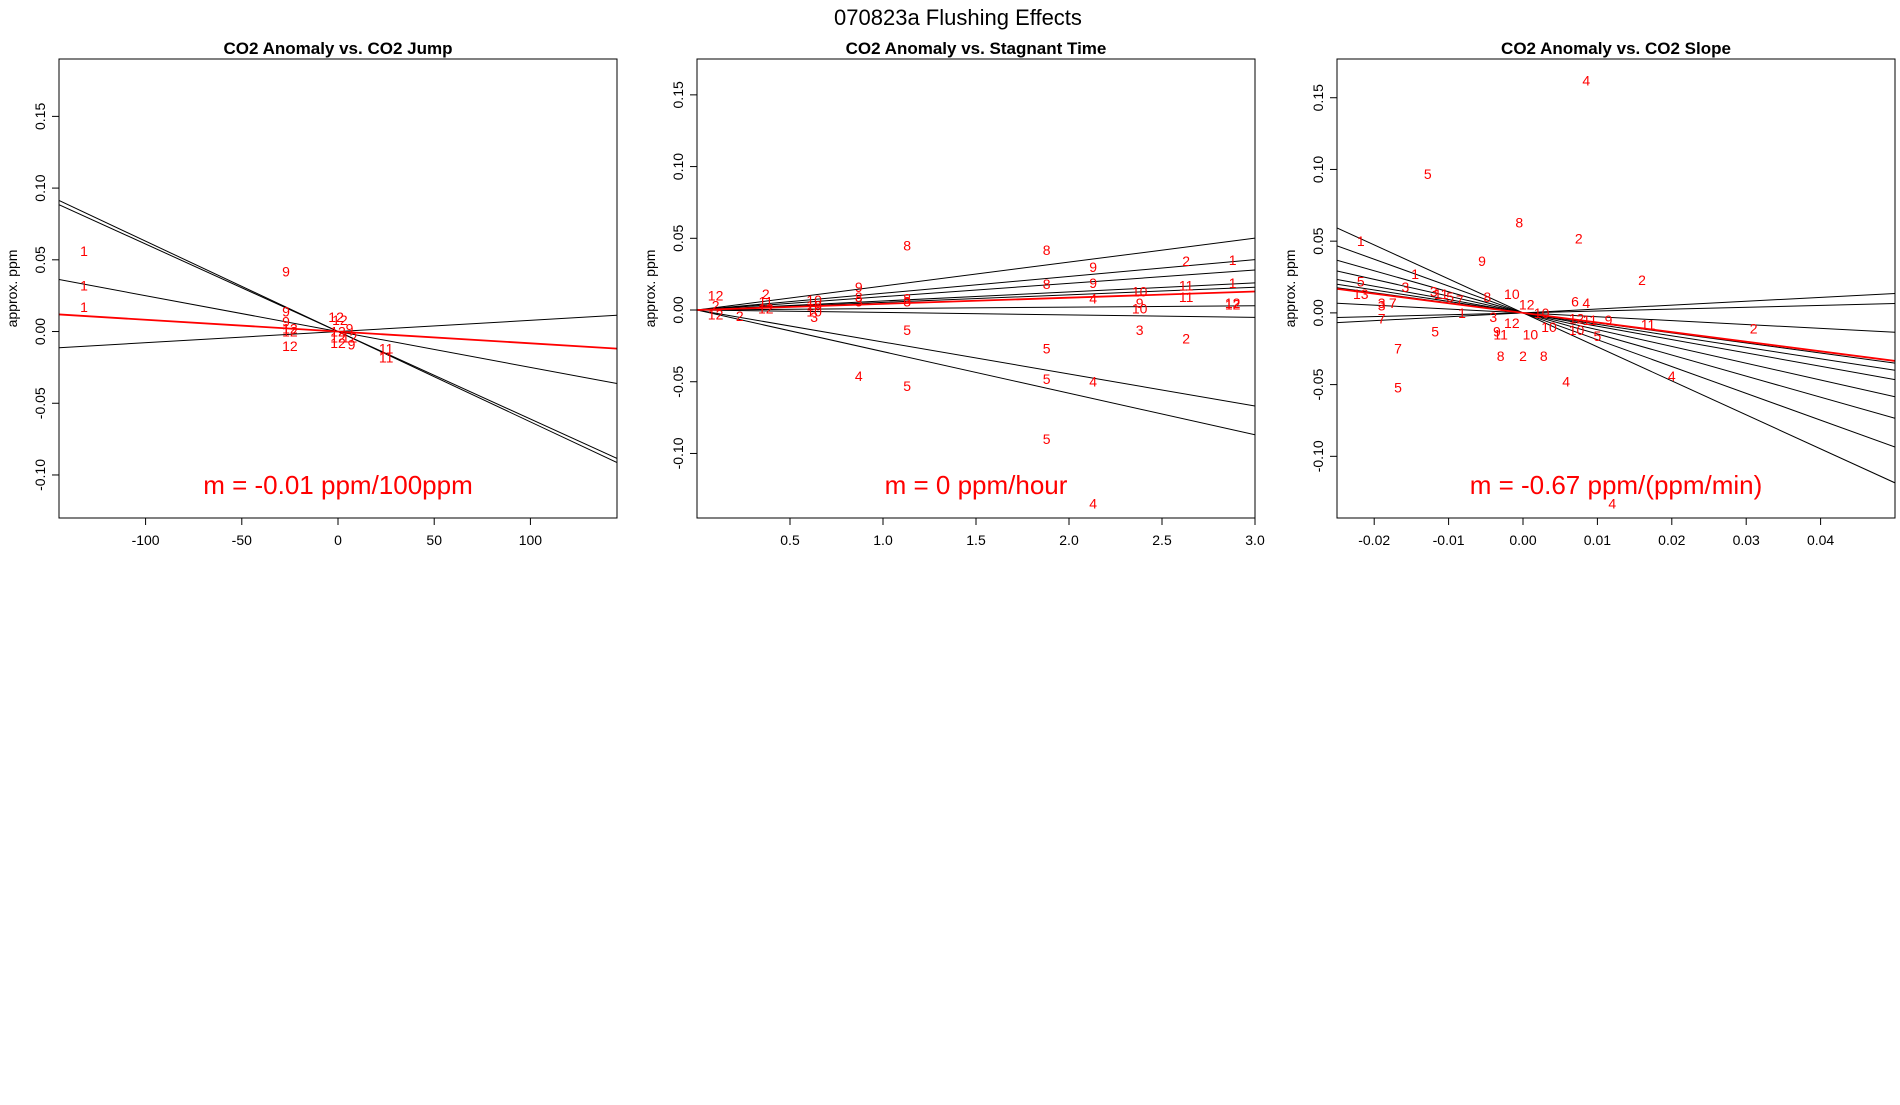 This screenshot has width=1900, height=1105. I want to click on x-tick-label: -0.02, so click(1374, 540).